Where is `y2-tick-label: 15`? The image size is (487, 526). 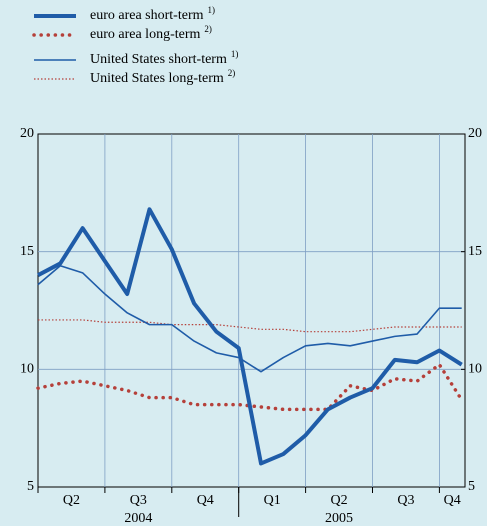
y2-tick-label: 15 is located at coordinates (475, 251).